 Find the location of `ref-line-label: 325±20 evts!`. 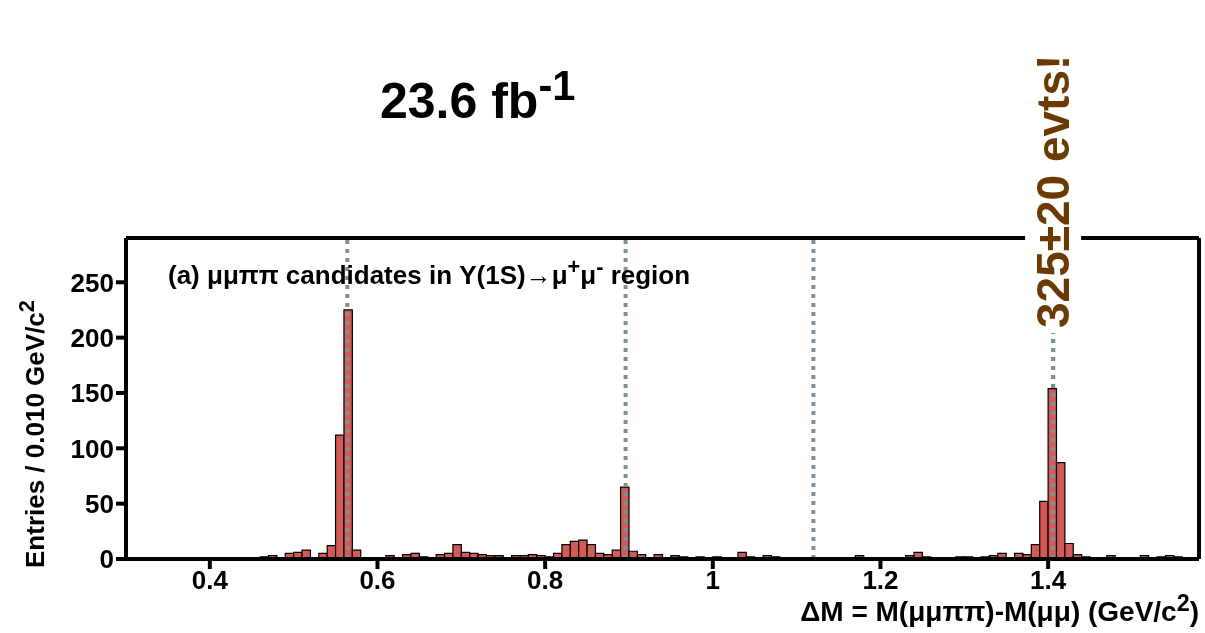

ref-line-label: 325±20 evts! is located at coordinates (1053, 191).